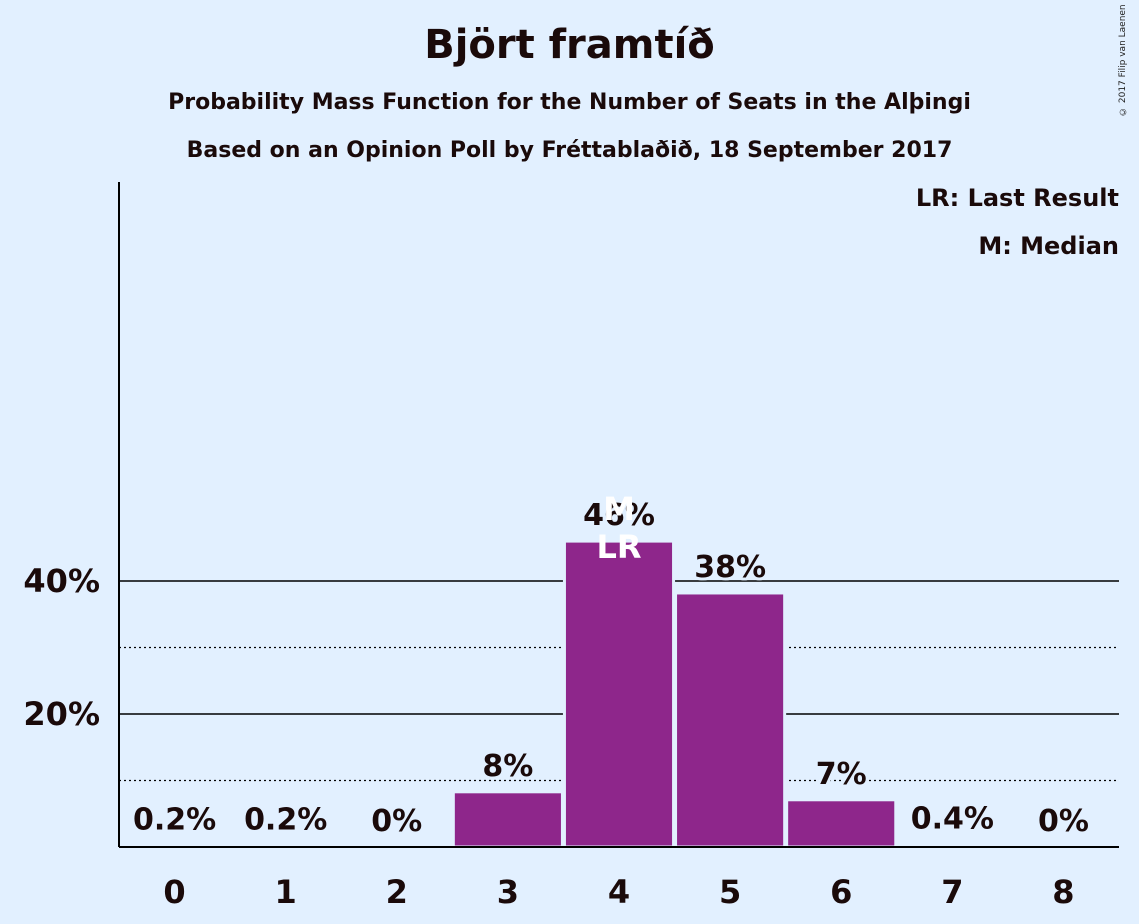  I want to click on x-tick-label-6: 6, so click(841, 892).